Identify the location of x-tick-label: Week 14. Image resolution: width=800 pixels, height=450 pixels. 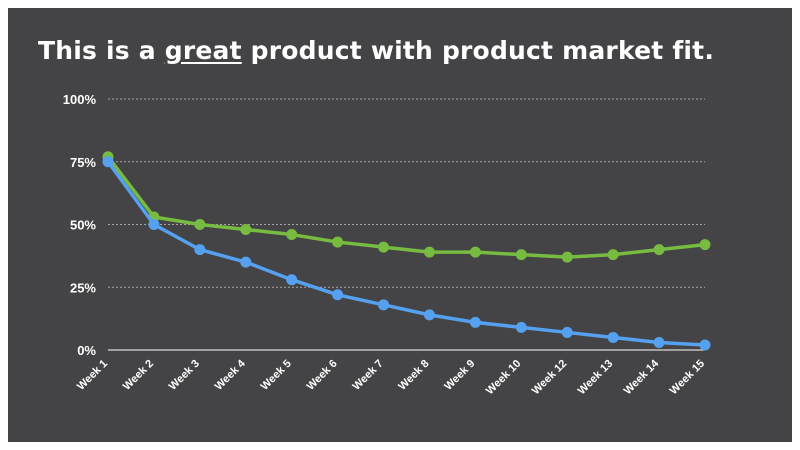
(642, 377).